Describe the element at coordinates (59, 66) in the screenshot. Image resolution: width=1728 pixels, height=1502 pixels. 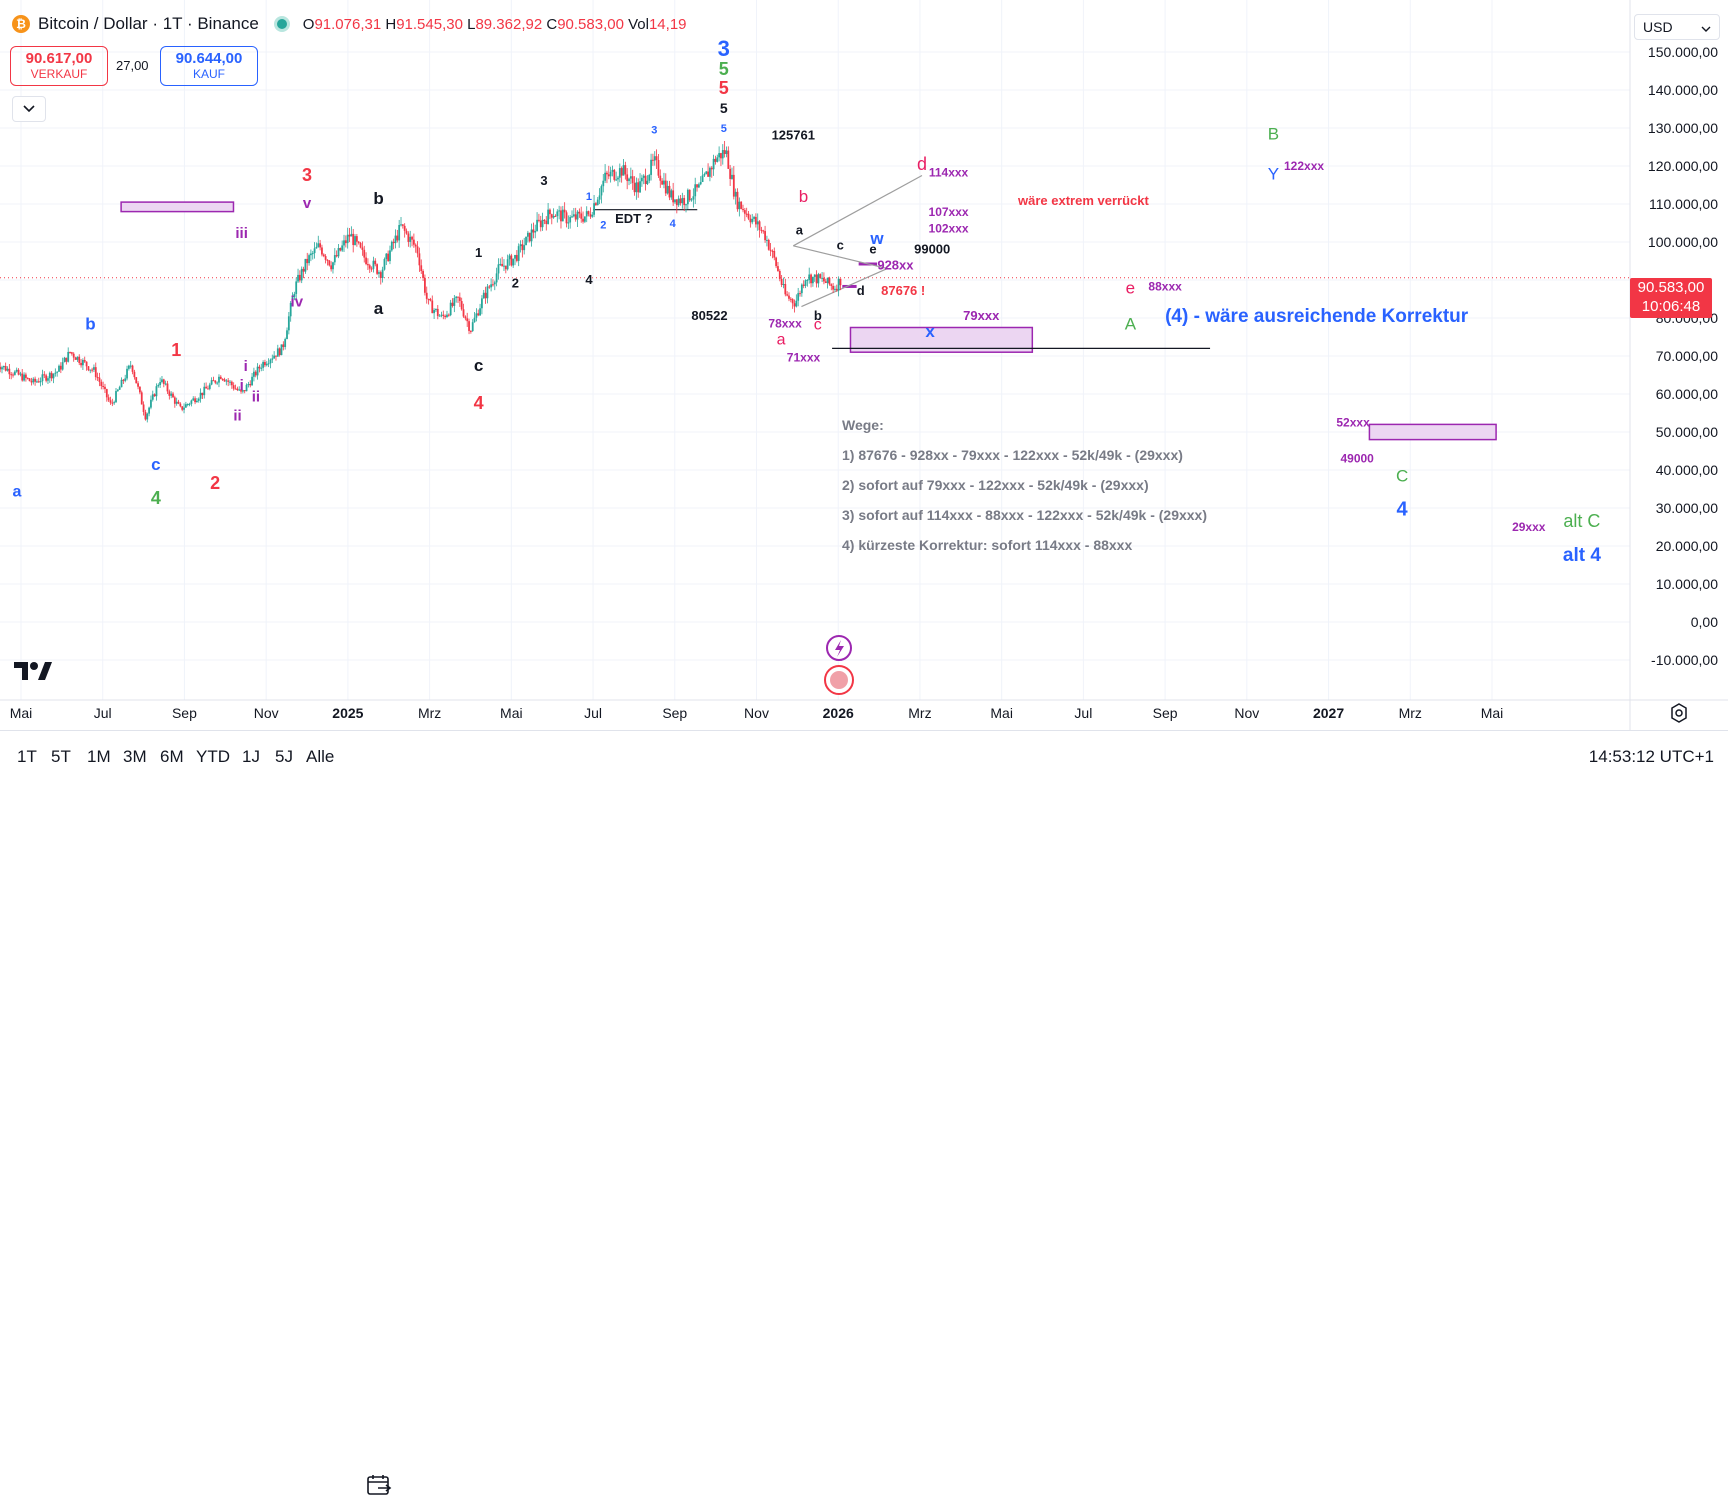
I see `sell-button: 90.617,00 VERKAUF` at that location.